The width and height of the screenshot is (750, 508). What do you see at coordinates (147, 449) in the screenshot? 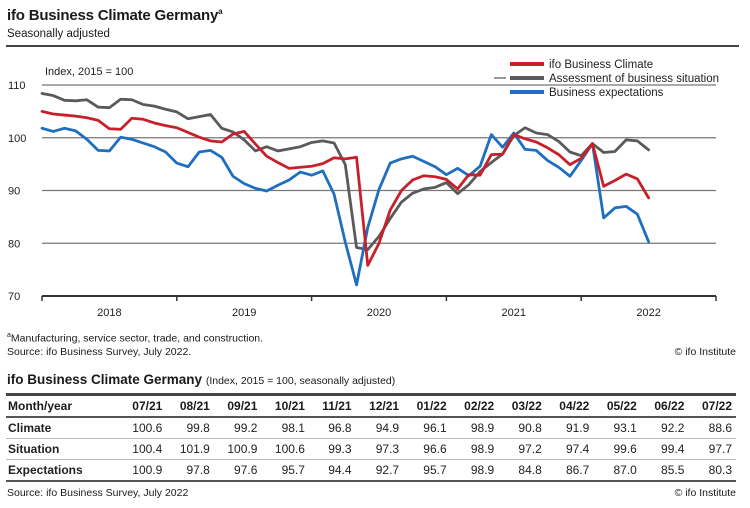
I see `table-cell: 100.4` at bounding box center [147, 449].